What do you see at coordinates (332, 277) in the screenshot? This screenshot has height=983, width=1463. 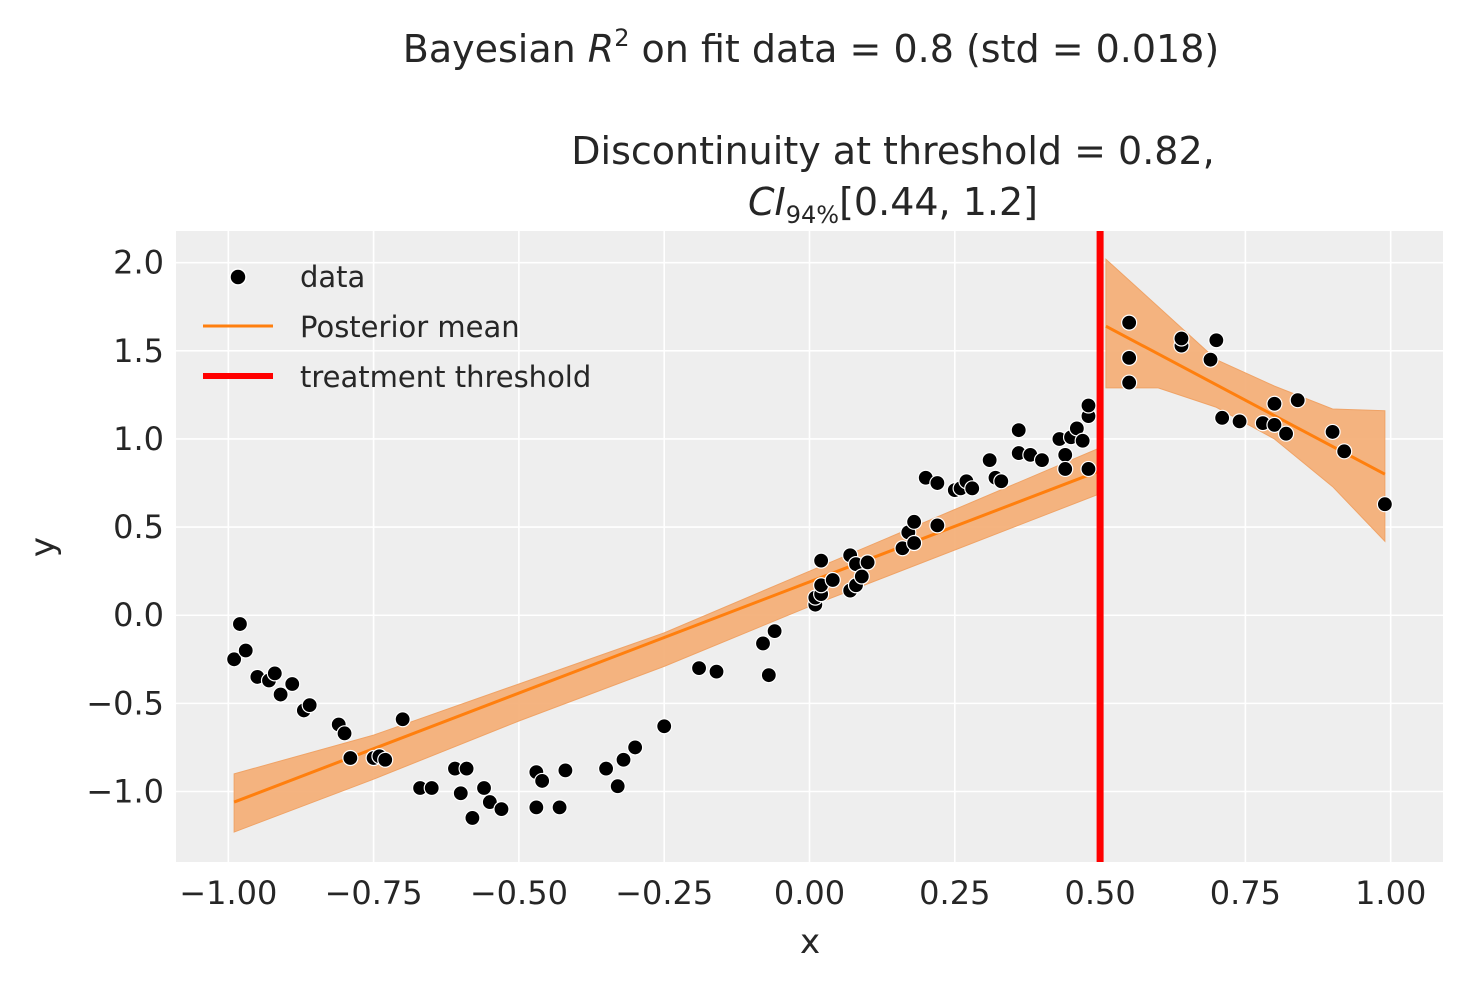 I see `legend-label-data: data` at bounding box center [332, 277].